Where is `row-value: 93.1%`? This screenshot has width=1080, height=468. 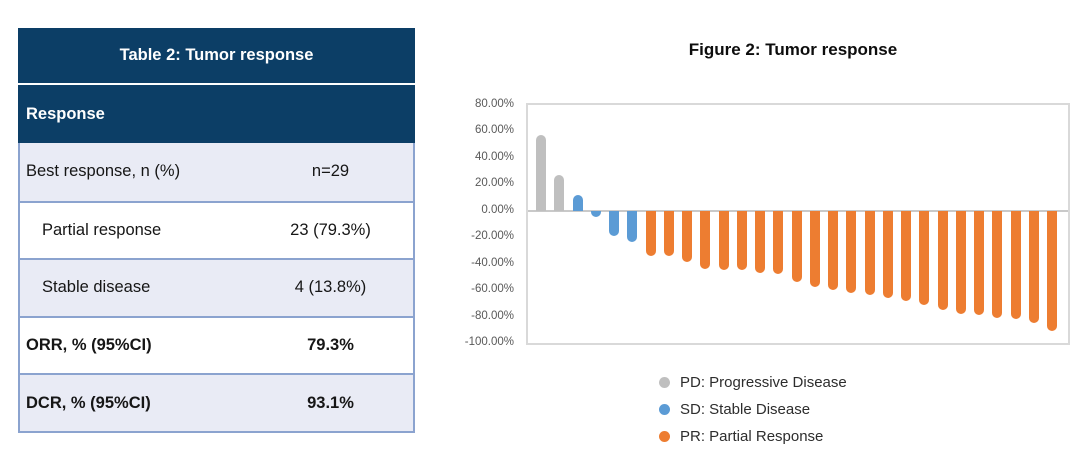
row-value: 93.1% is located at coordinates (330, 402).